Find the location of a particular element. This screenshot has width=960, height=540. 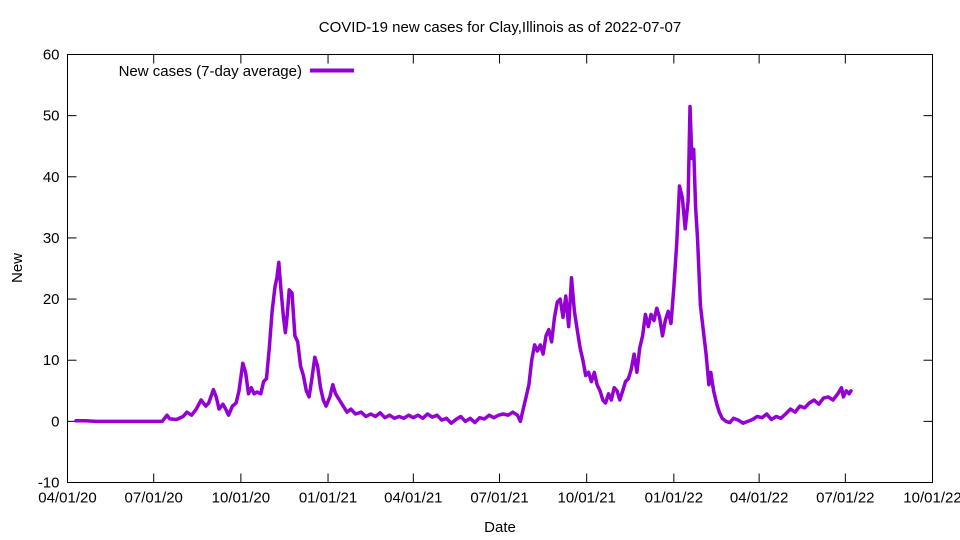

x-tick-label: 10/01/21 is located at coordinates (586, 498).